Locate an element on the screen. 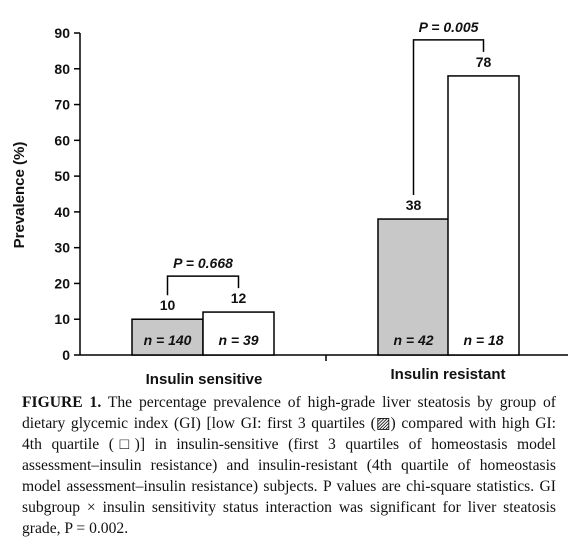 The image size is (580, 547). bar-n-label: n = 42 is located at coordinates (413, 340).